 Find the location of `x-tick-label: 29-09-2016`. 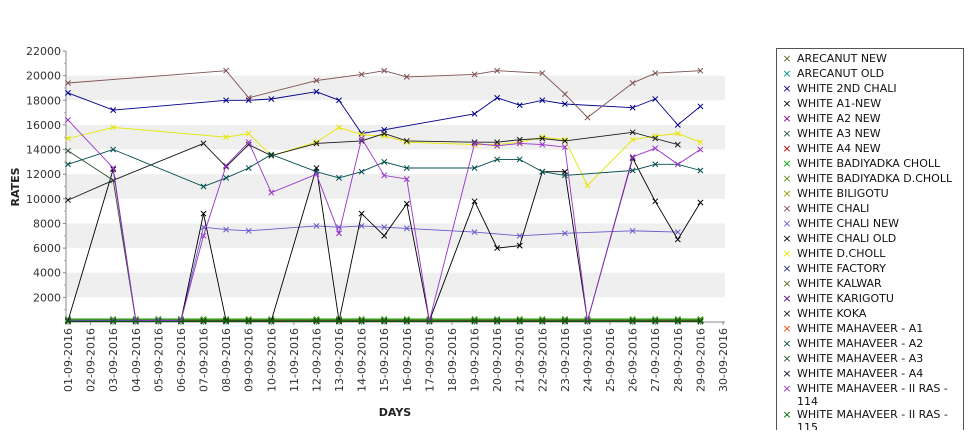

x-tick-label: 29-09-2016 is located at coordinates (700, 360).